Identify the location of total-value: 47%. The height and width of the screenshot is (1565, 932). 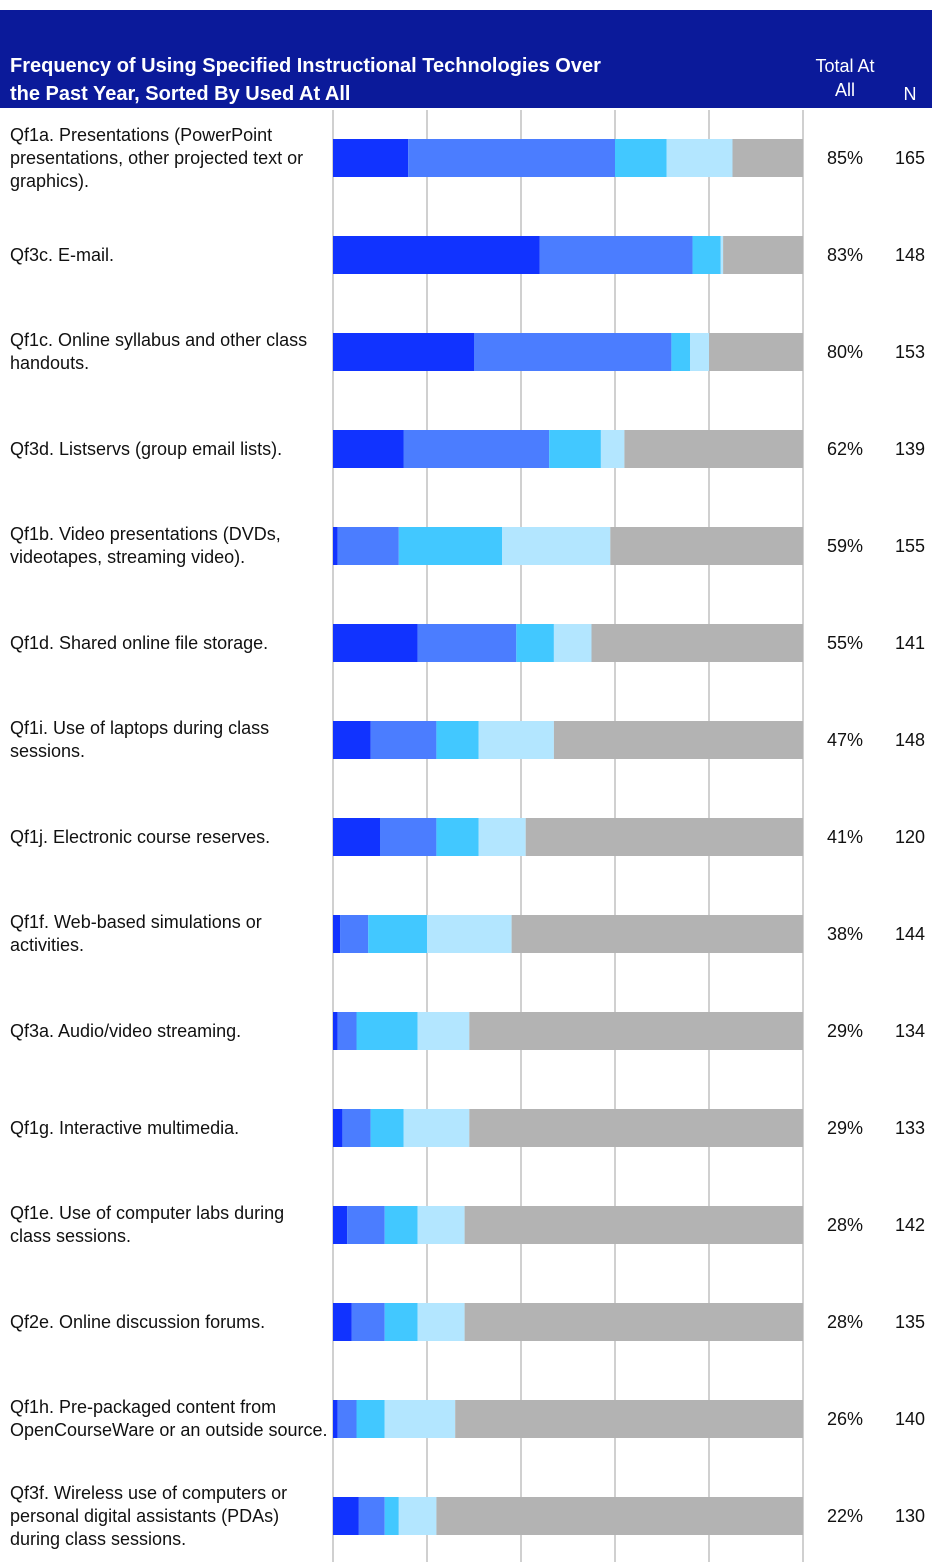
(845, 740).